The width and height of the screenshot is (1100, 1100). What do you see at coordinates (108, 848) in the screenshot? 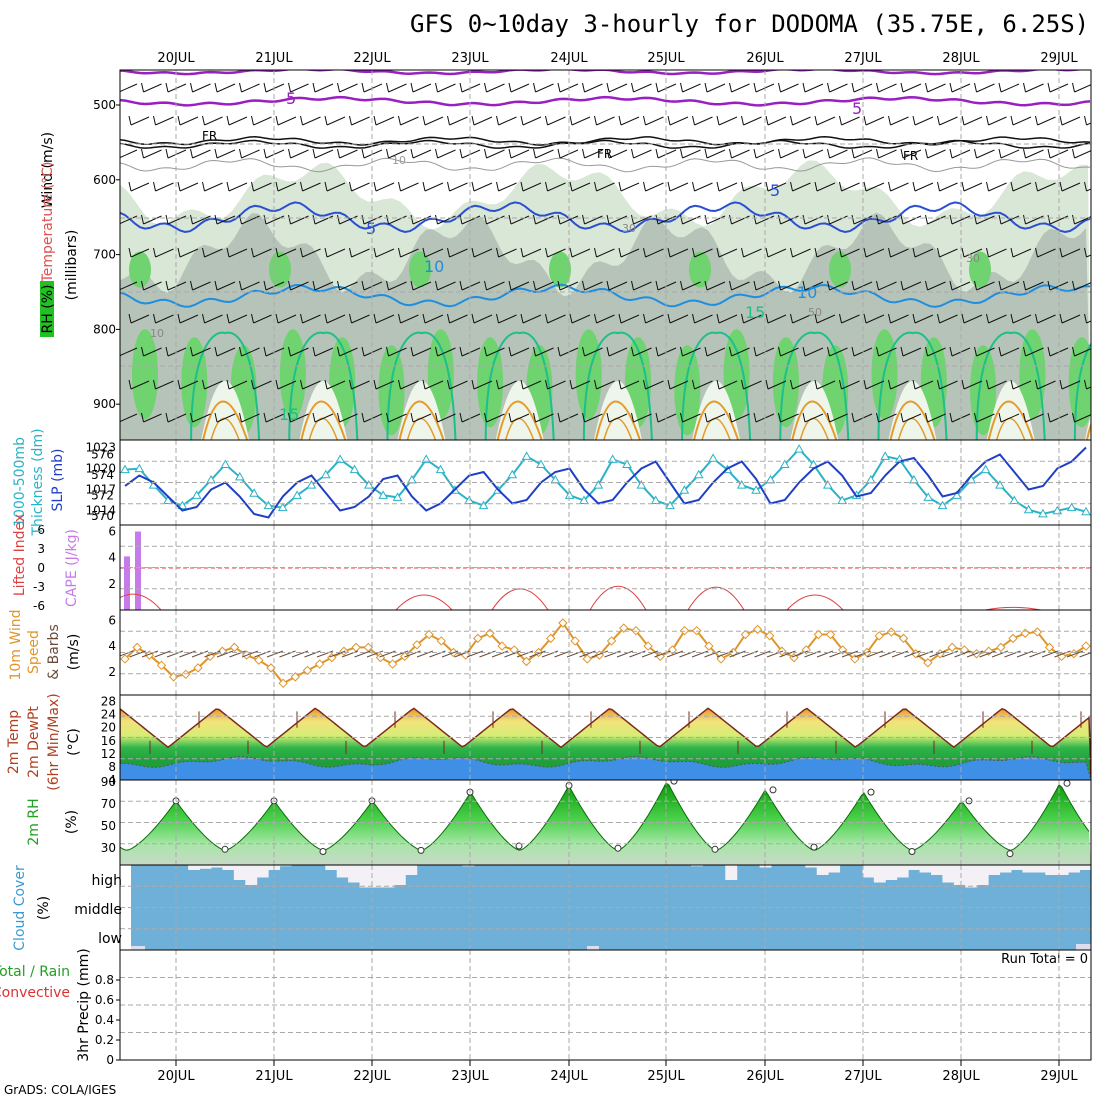
I see `rh2m-tick-30: 30` at bounding box center [108, 848].